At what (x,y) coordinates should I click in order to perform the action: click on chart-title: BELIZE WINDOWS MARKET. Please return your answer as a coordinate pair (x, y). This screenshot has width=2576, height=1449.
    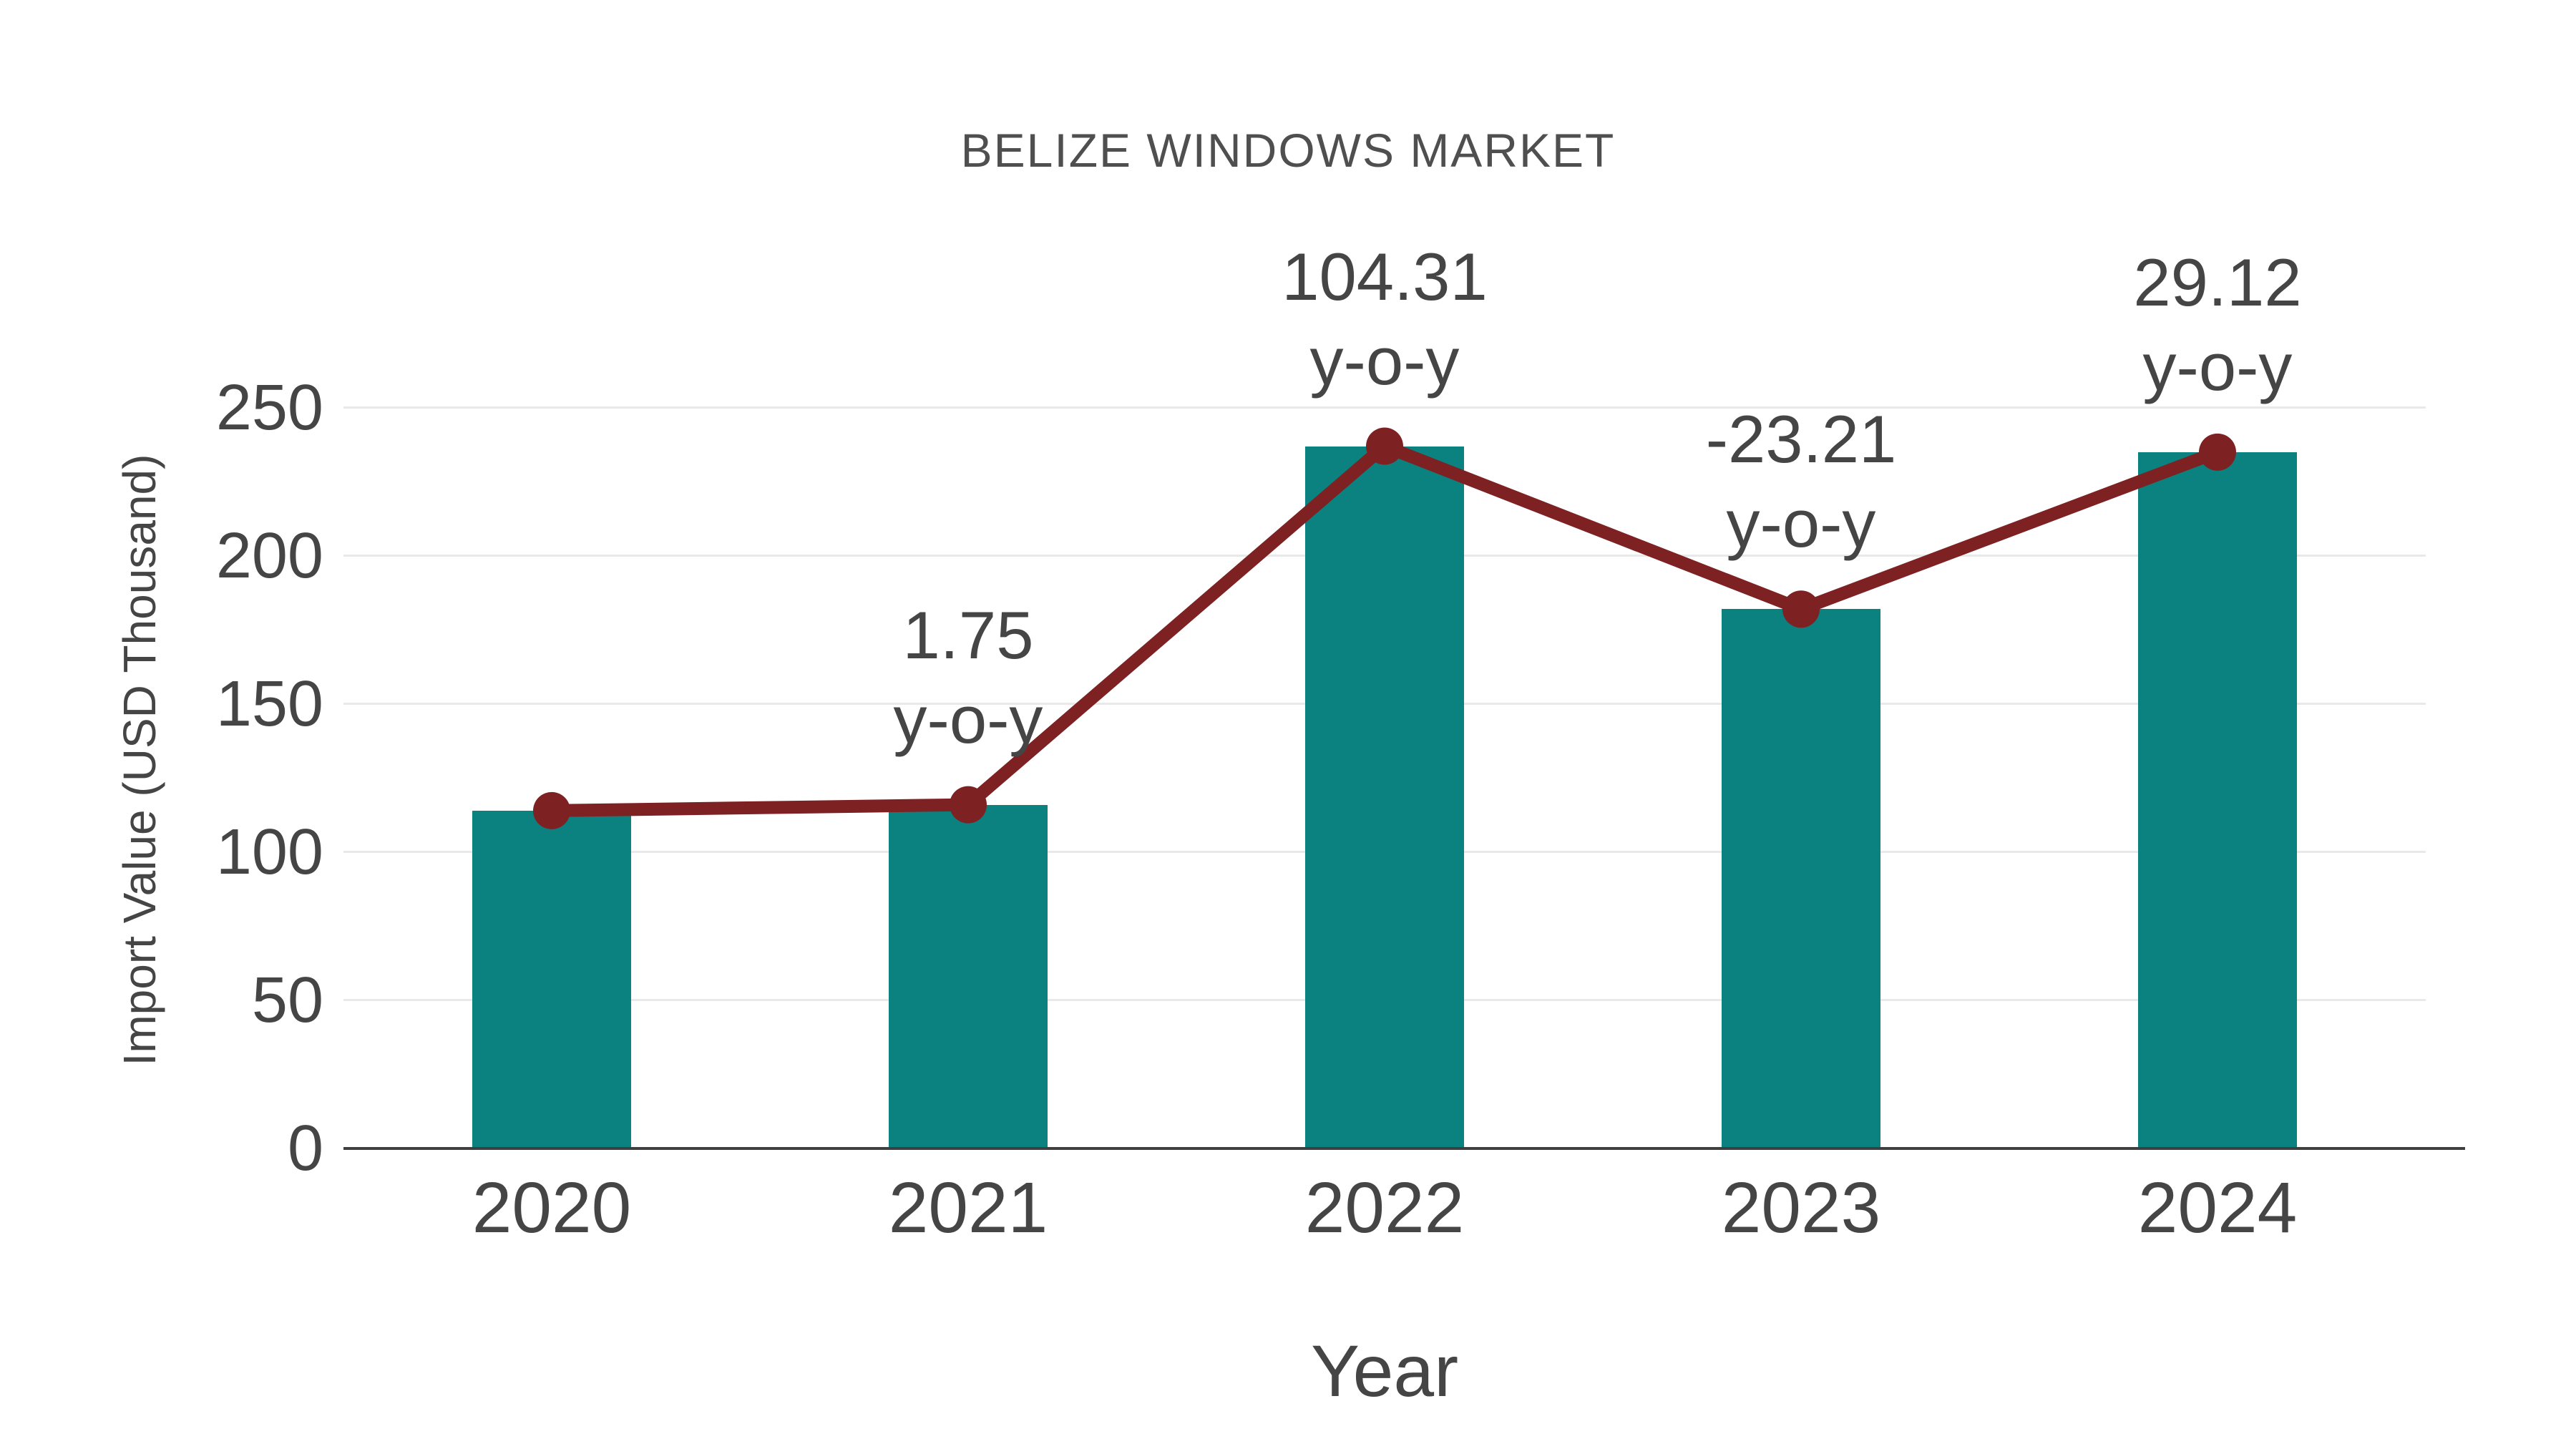
    Looking at the image, I should click on (1288, 150).